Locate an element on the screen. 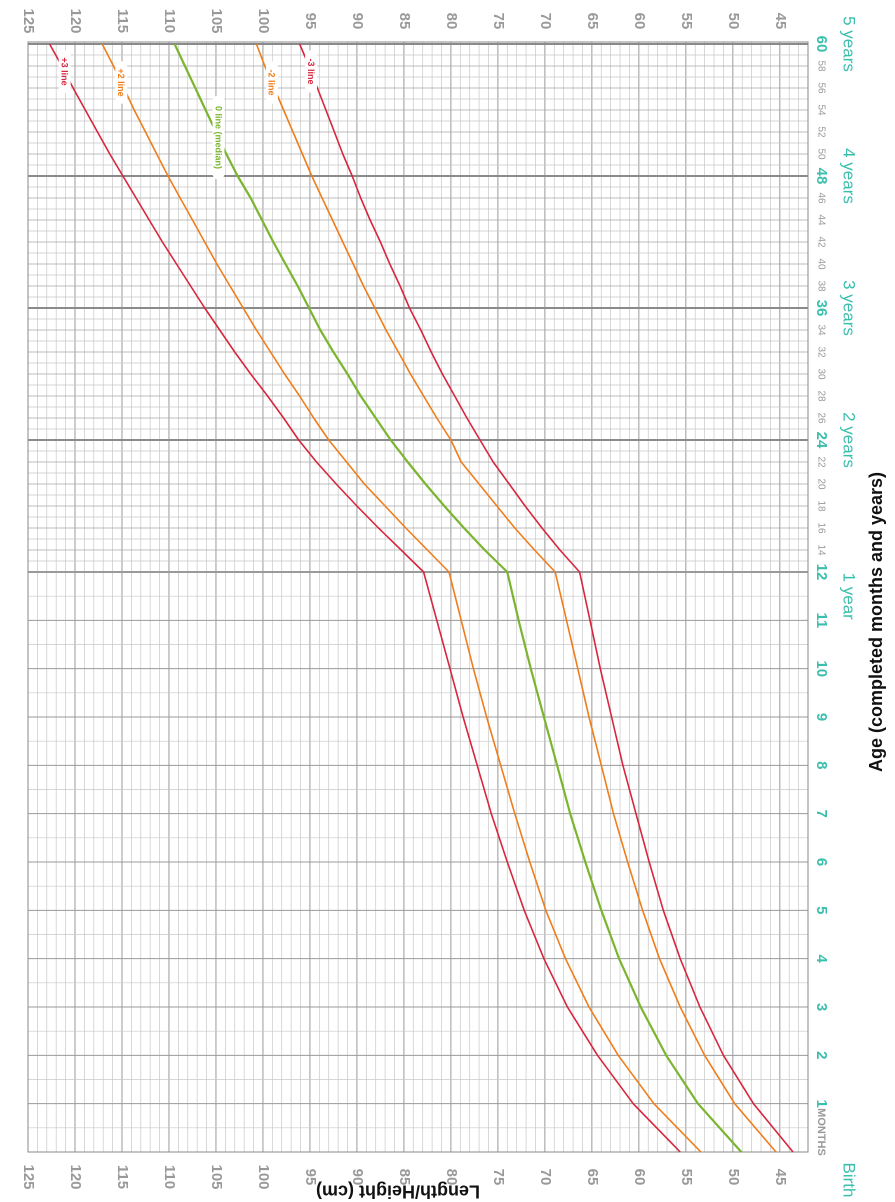 The image size is (895, 1202). month-tick-label-4: 4 is located at coordinates (821, 959).